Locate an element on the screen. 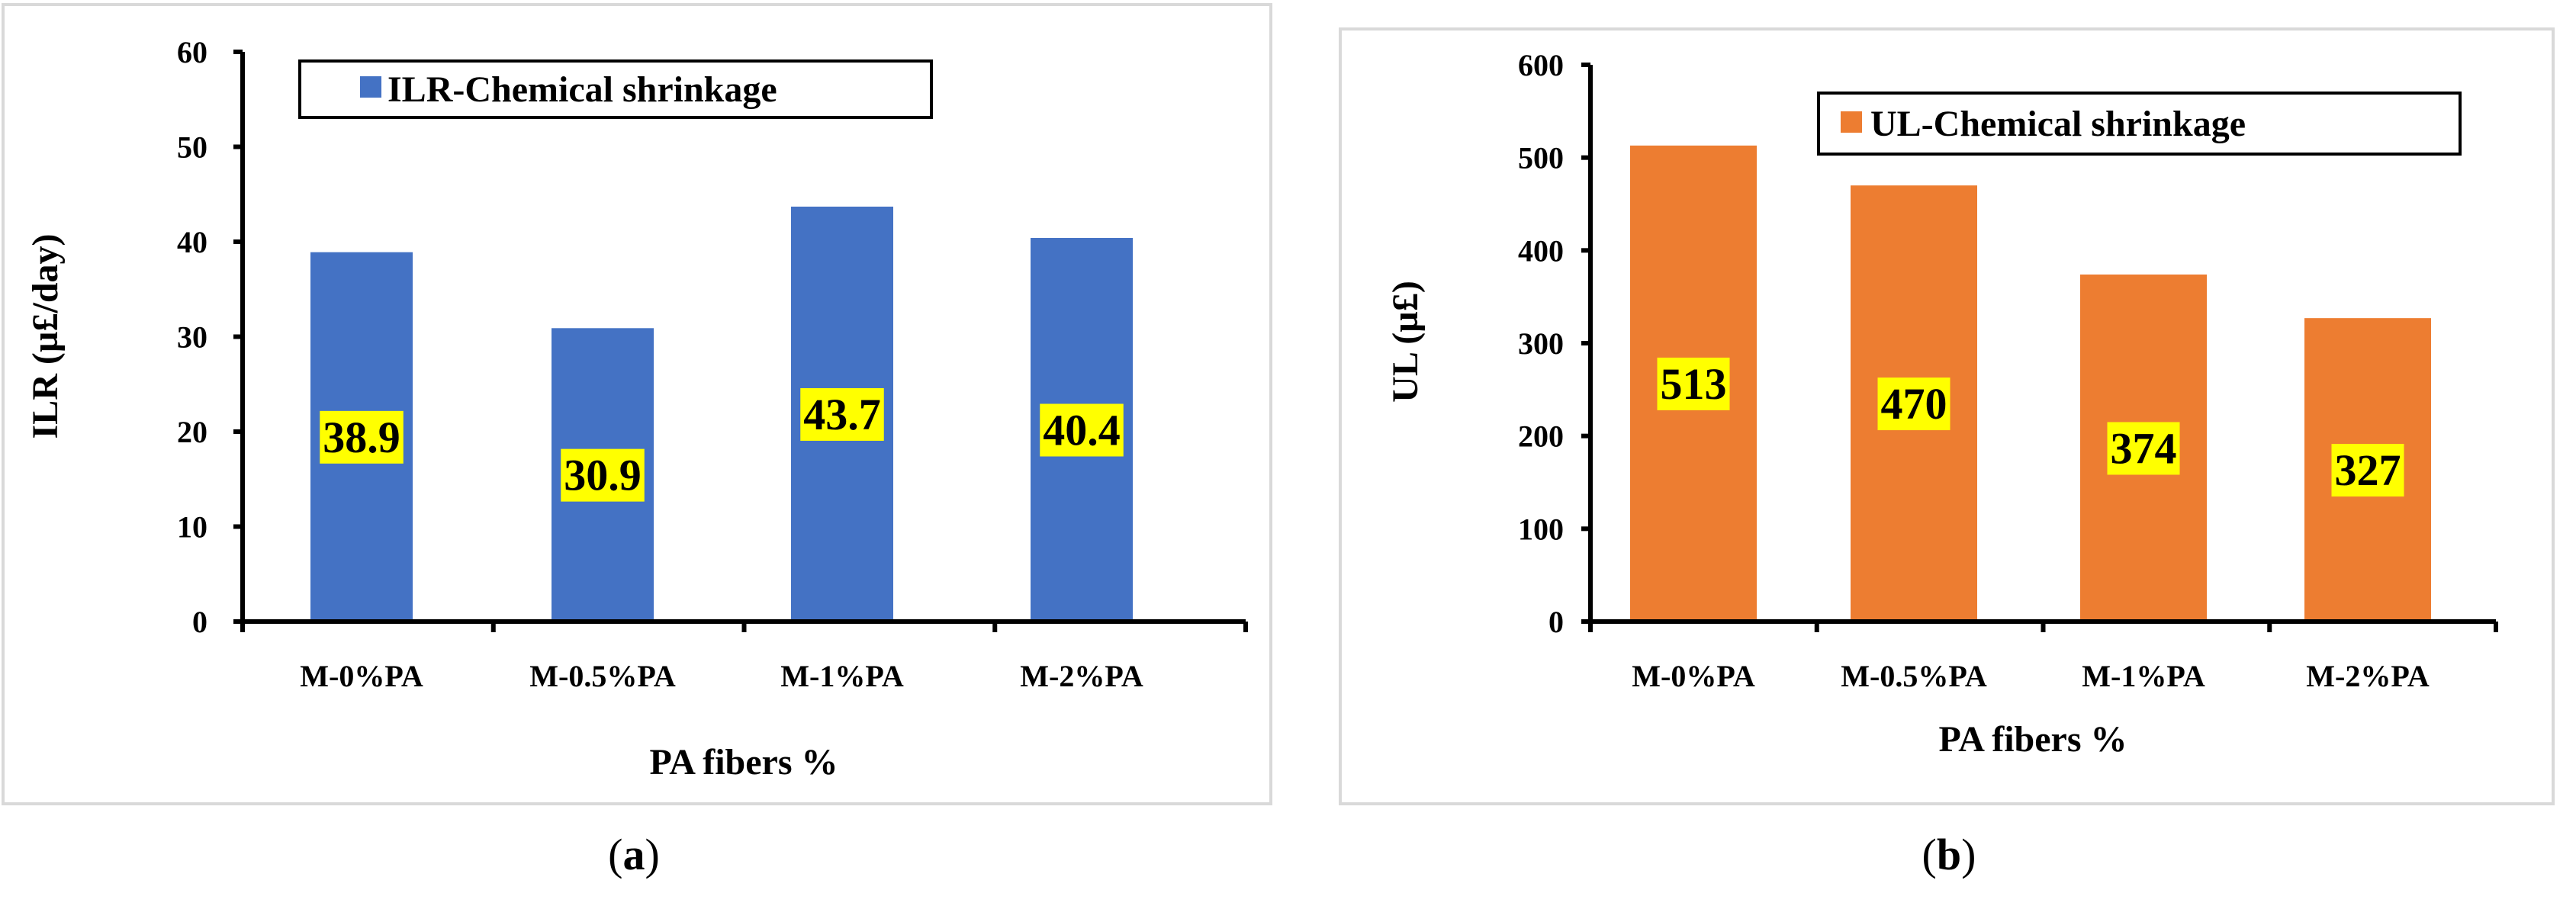 This screenshot has width=2576, height=906. panel-b-data-labels: 513 470 374 327 is located at coordinates (2031, 427).